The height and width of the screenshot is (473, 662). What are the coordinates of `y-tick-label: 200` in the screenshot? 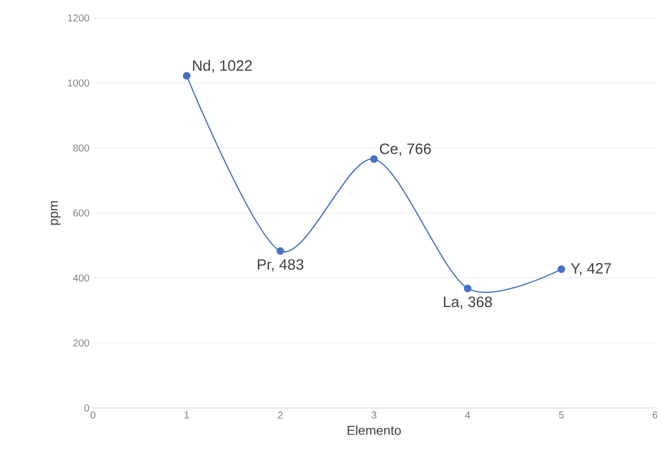 It's located at (81, 343).